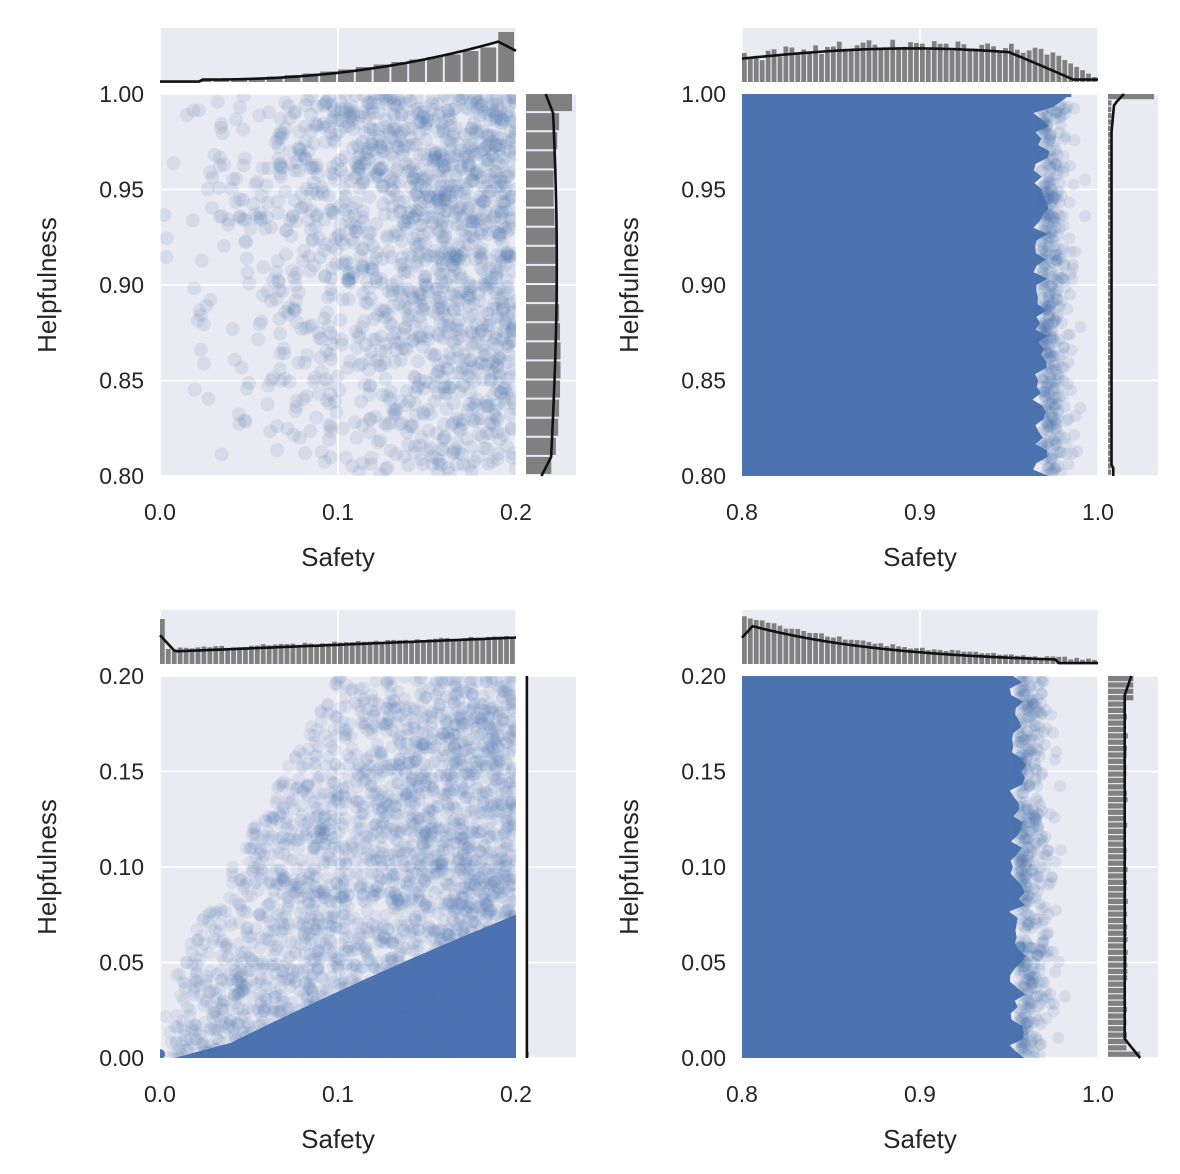  I want to click on scatter-points, so click(338, 867).